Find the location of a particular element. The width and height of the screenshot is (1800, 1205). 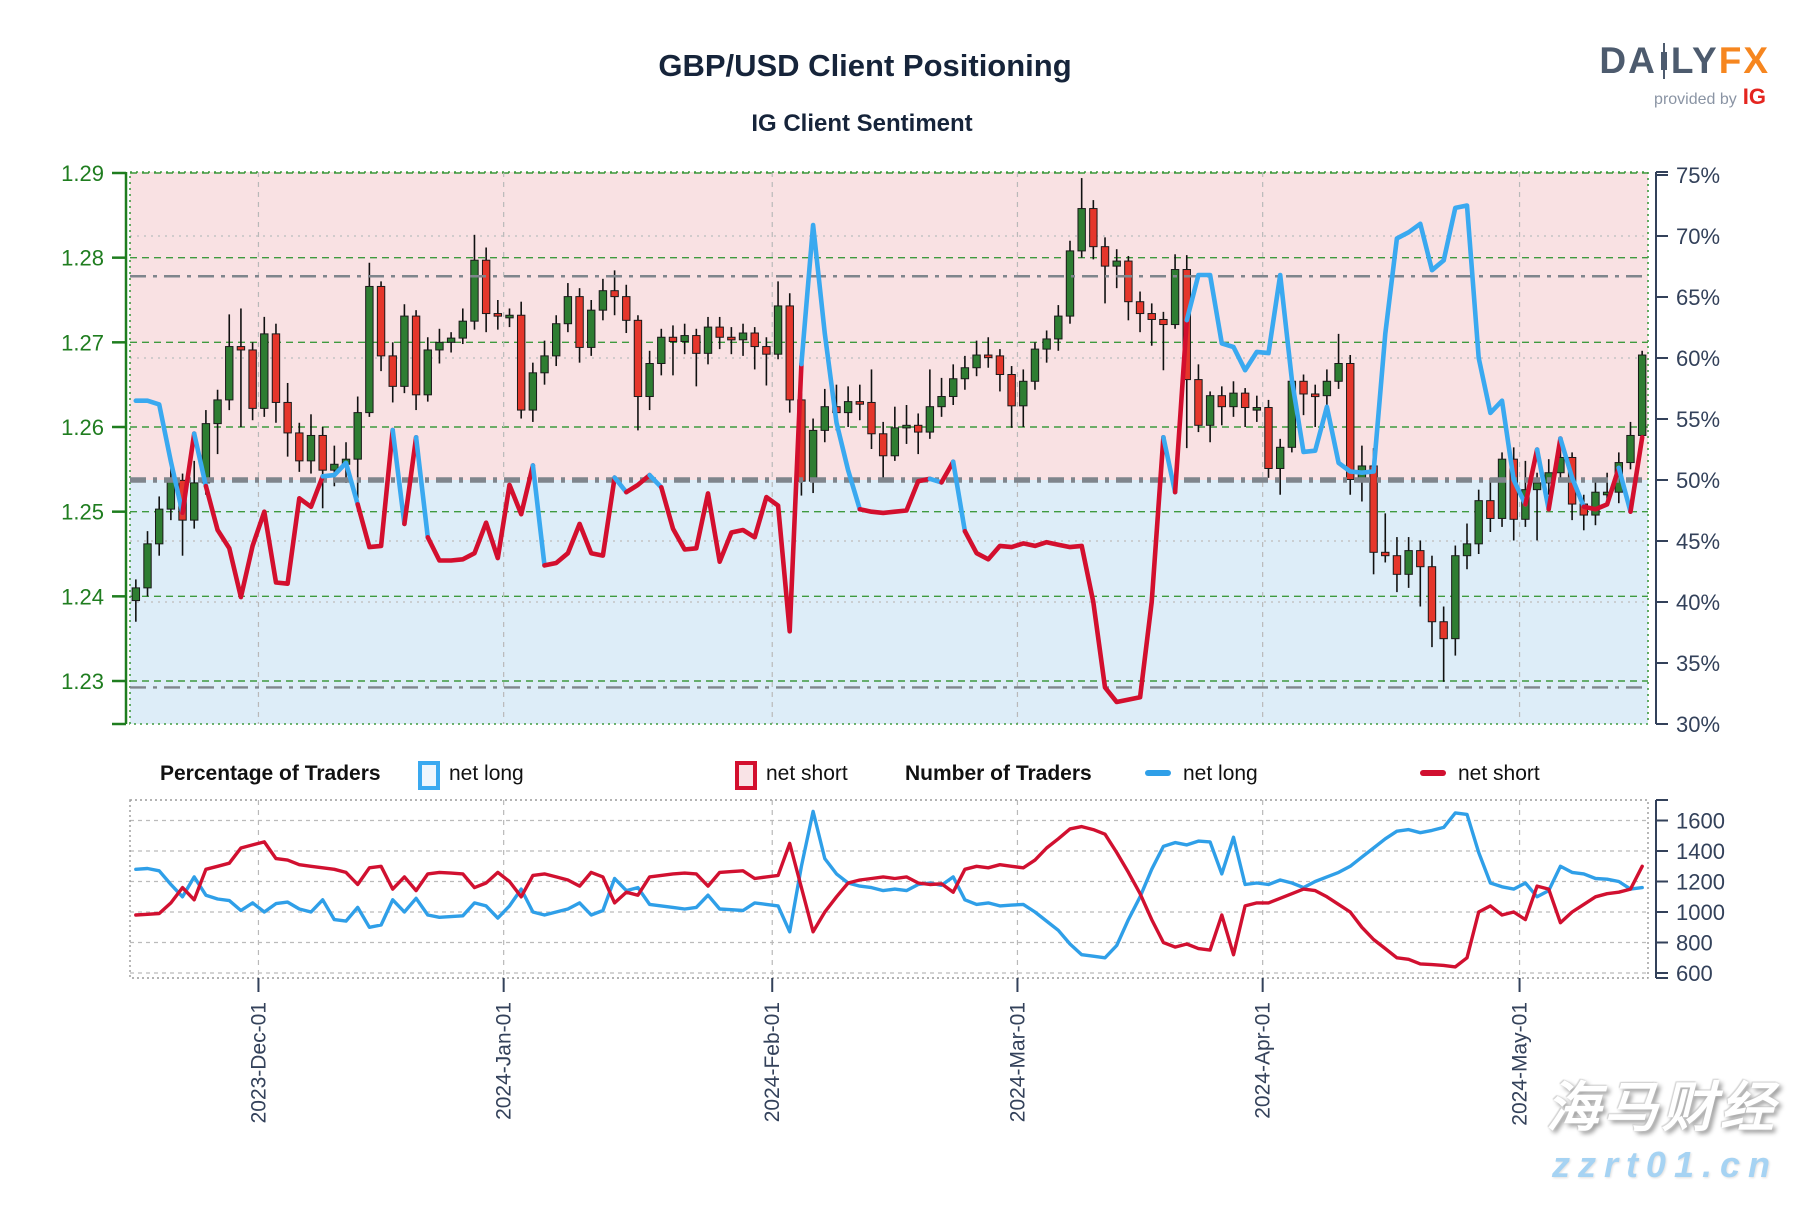

pct-net-long-label: net long is located at coordinates (486, 773).